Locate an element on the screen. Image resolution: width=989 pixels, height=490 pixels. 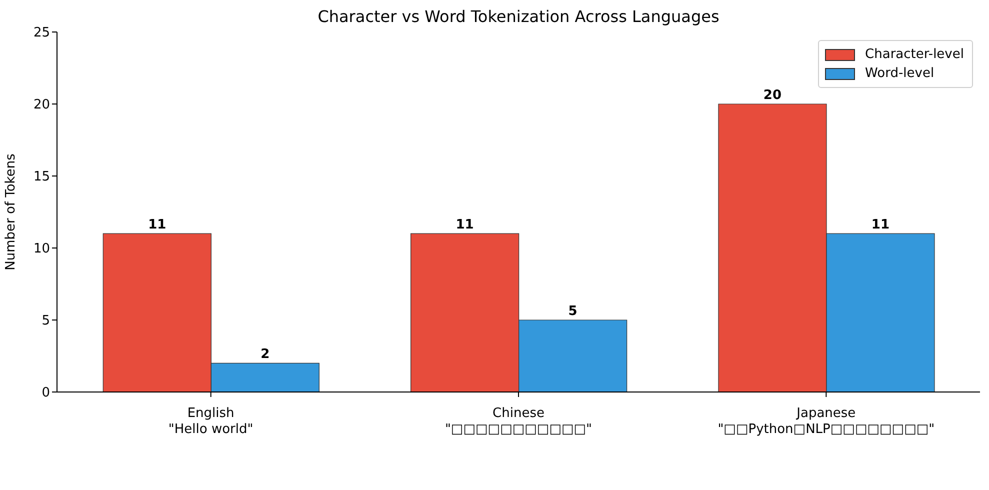
y-tick-label: 25 is located at coordinates (41, 33).